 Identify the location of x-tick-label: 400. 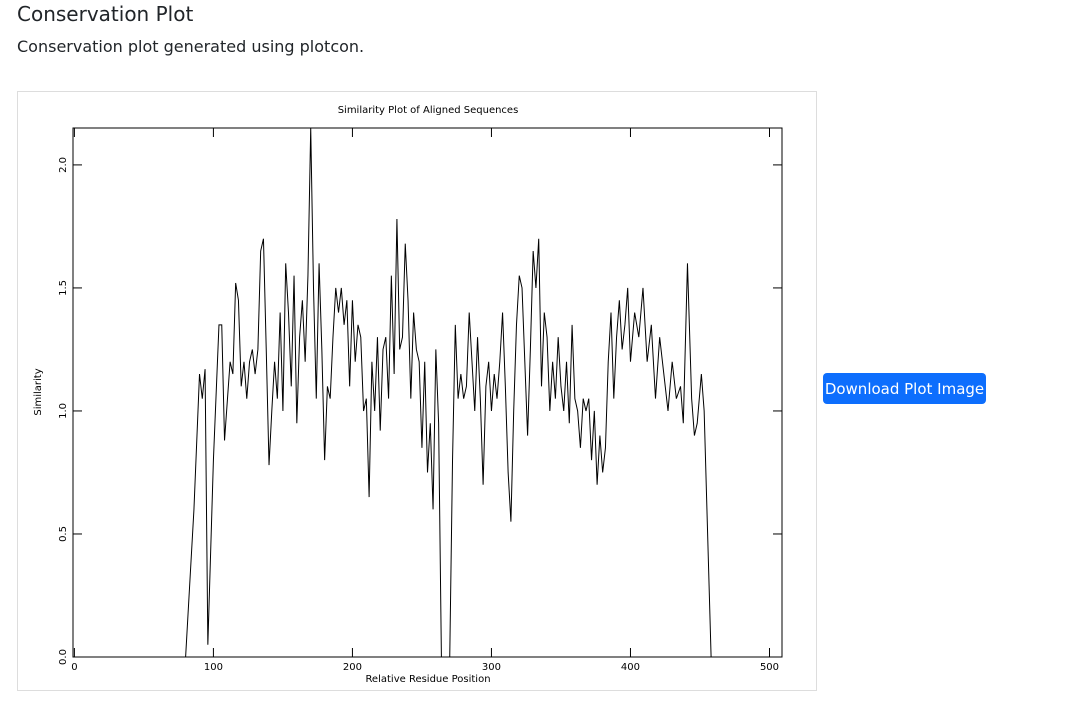
(630, 667).